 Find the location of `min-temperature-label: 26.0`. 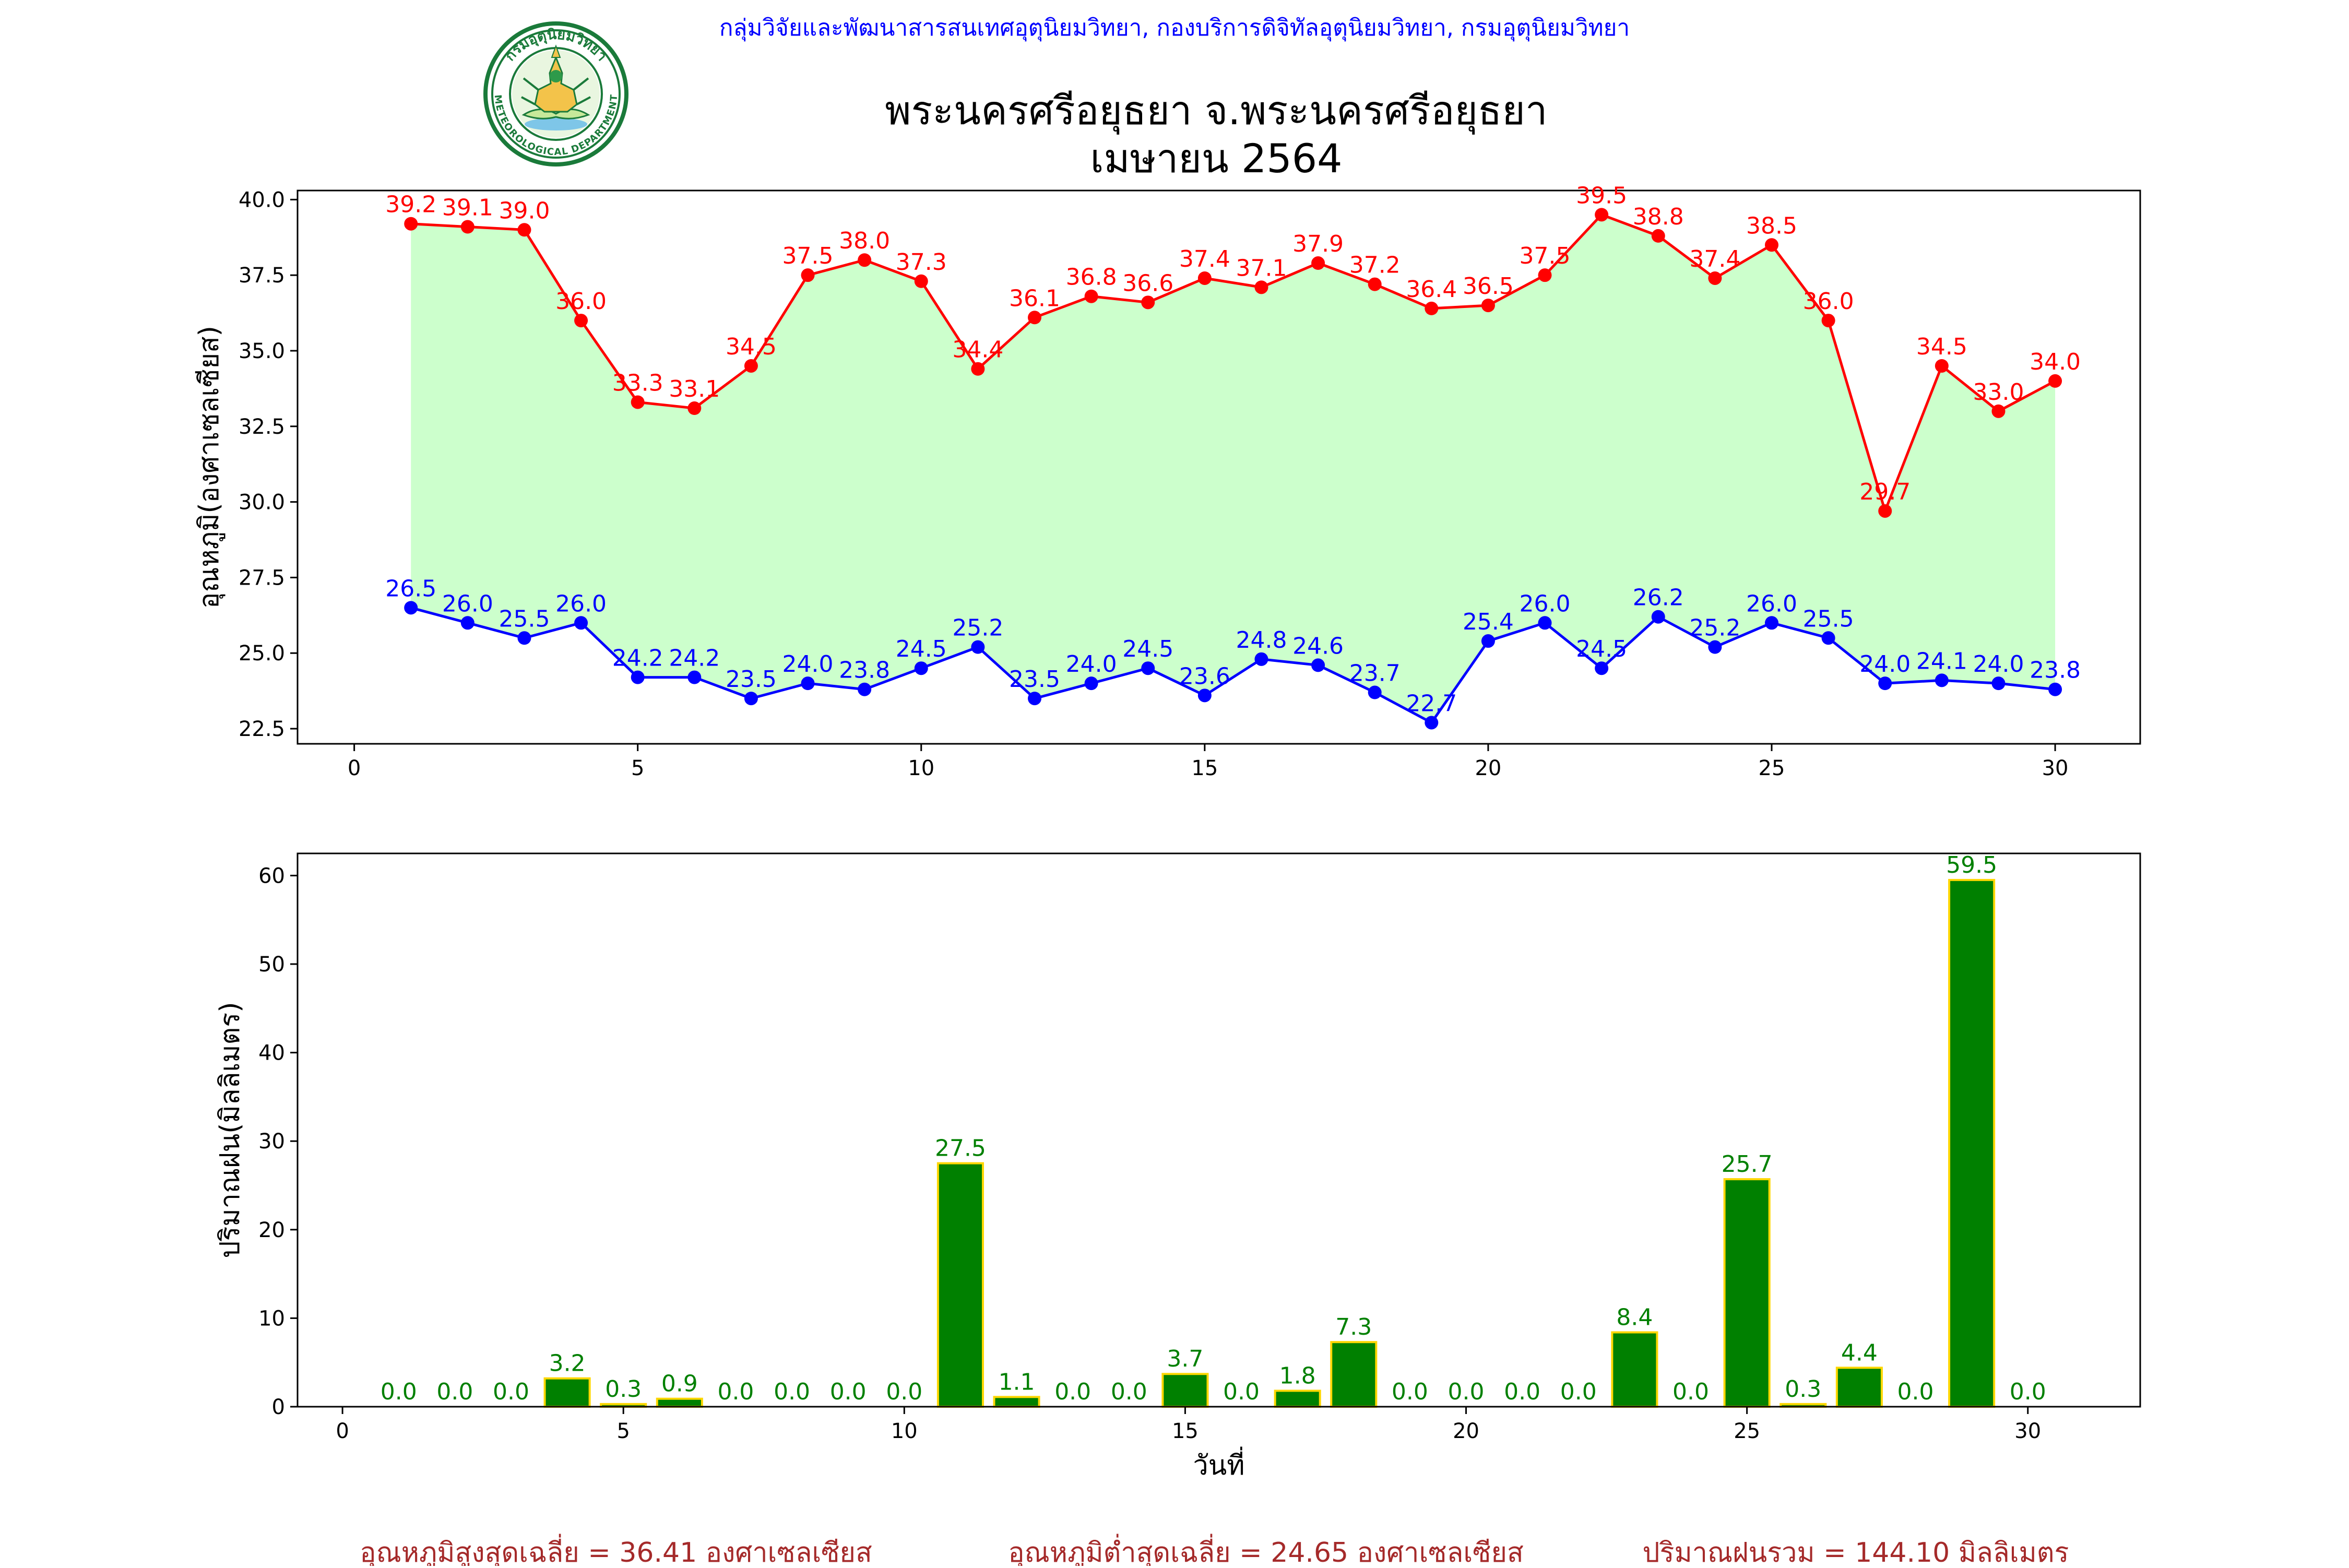

min-temperature-label: 26.0 is located at coordinates (467, 603).